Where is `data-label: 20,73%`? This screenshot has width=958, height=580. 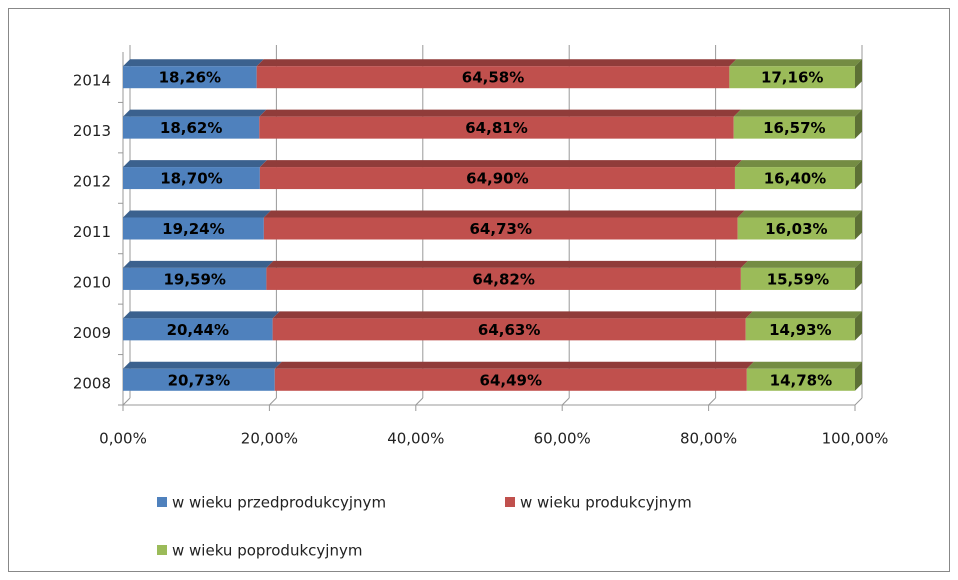 data-label: 20,73% is located at coordinates (199, 380).